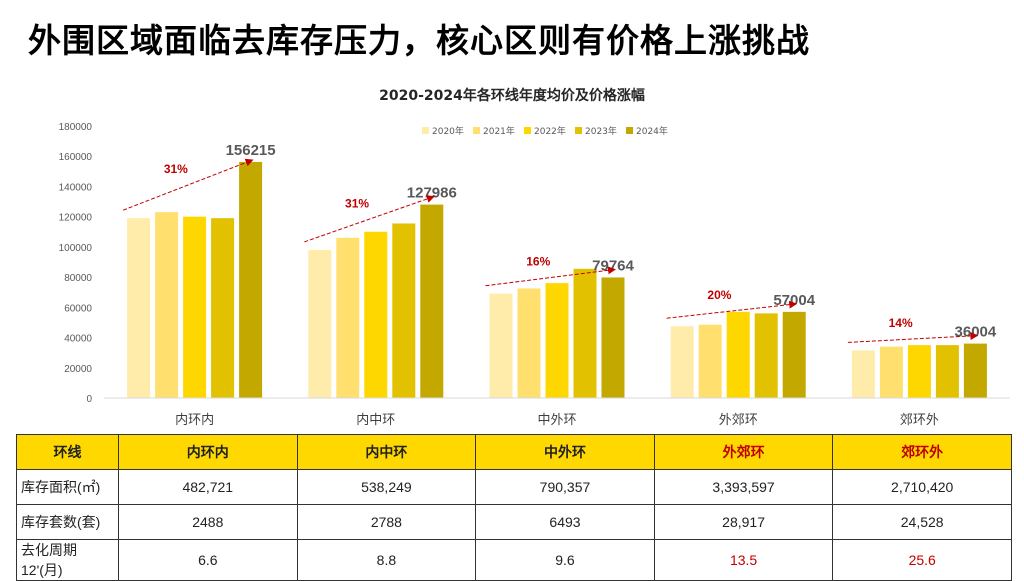 The height and width of the screenshot is (581, 1024). What do you see at coordinates (386, 452) in the screenshot?
I see `table-header-cell: 内中环` at bounding box center [386, 452].